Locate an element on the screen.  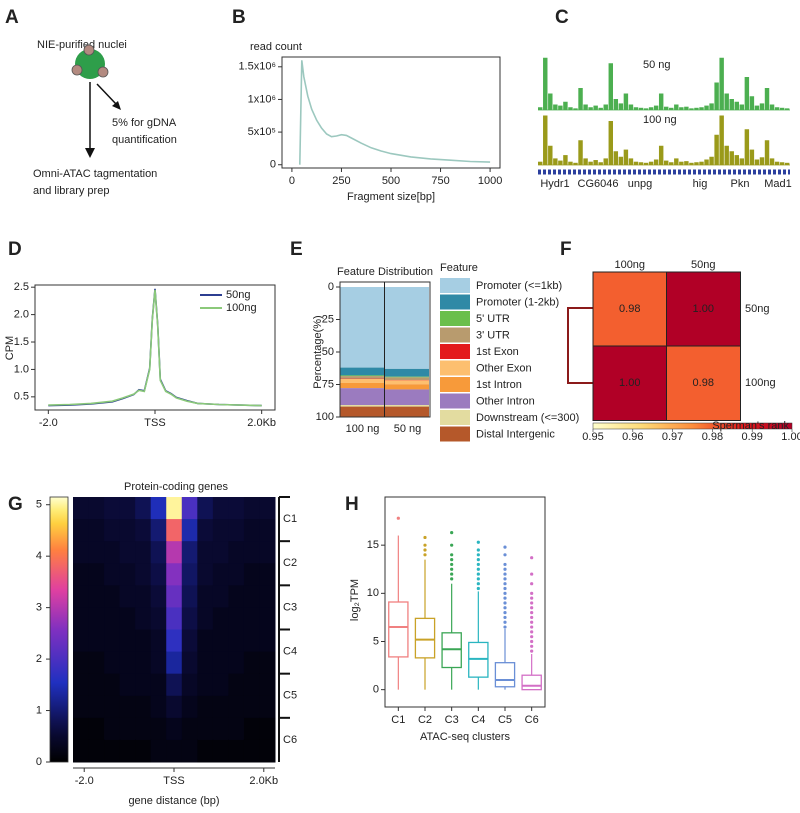
y-tick-label: 2.0 is located at coordinates (21, 315).